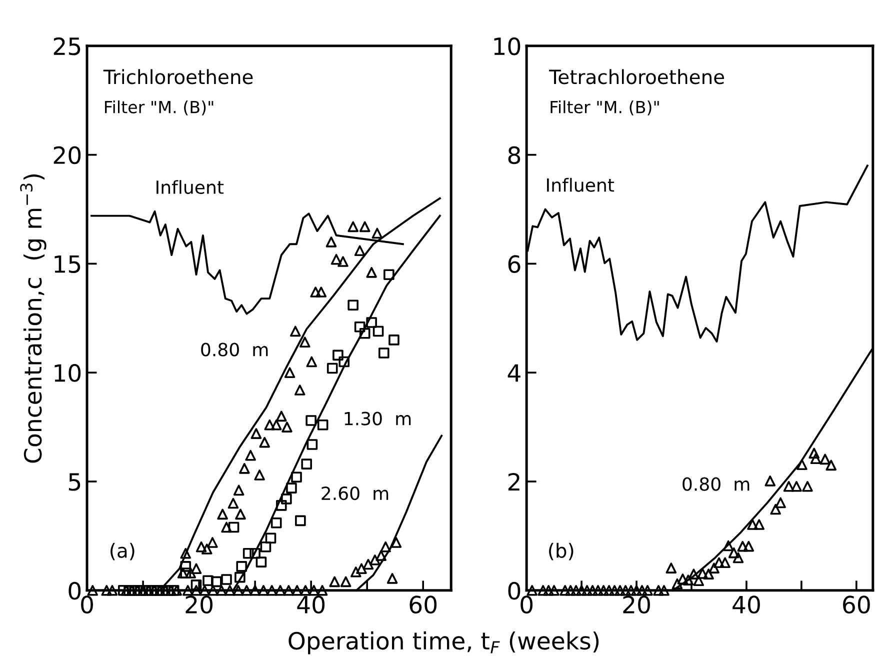 The height and width of the screenshot is (656, 888). I want to click on y-tick-label: 5, so click(74, 482).